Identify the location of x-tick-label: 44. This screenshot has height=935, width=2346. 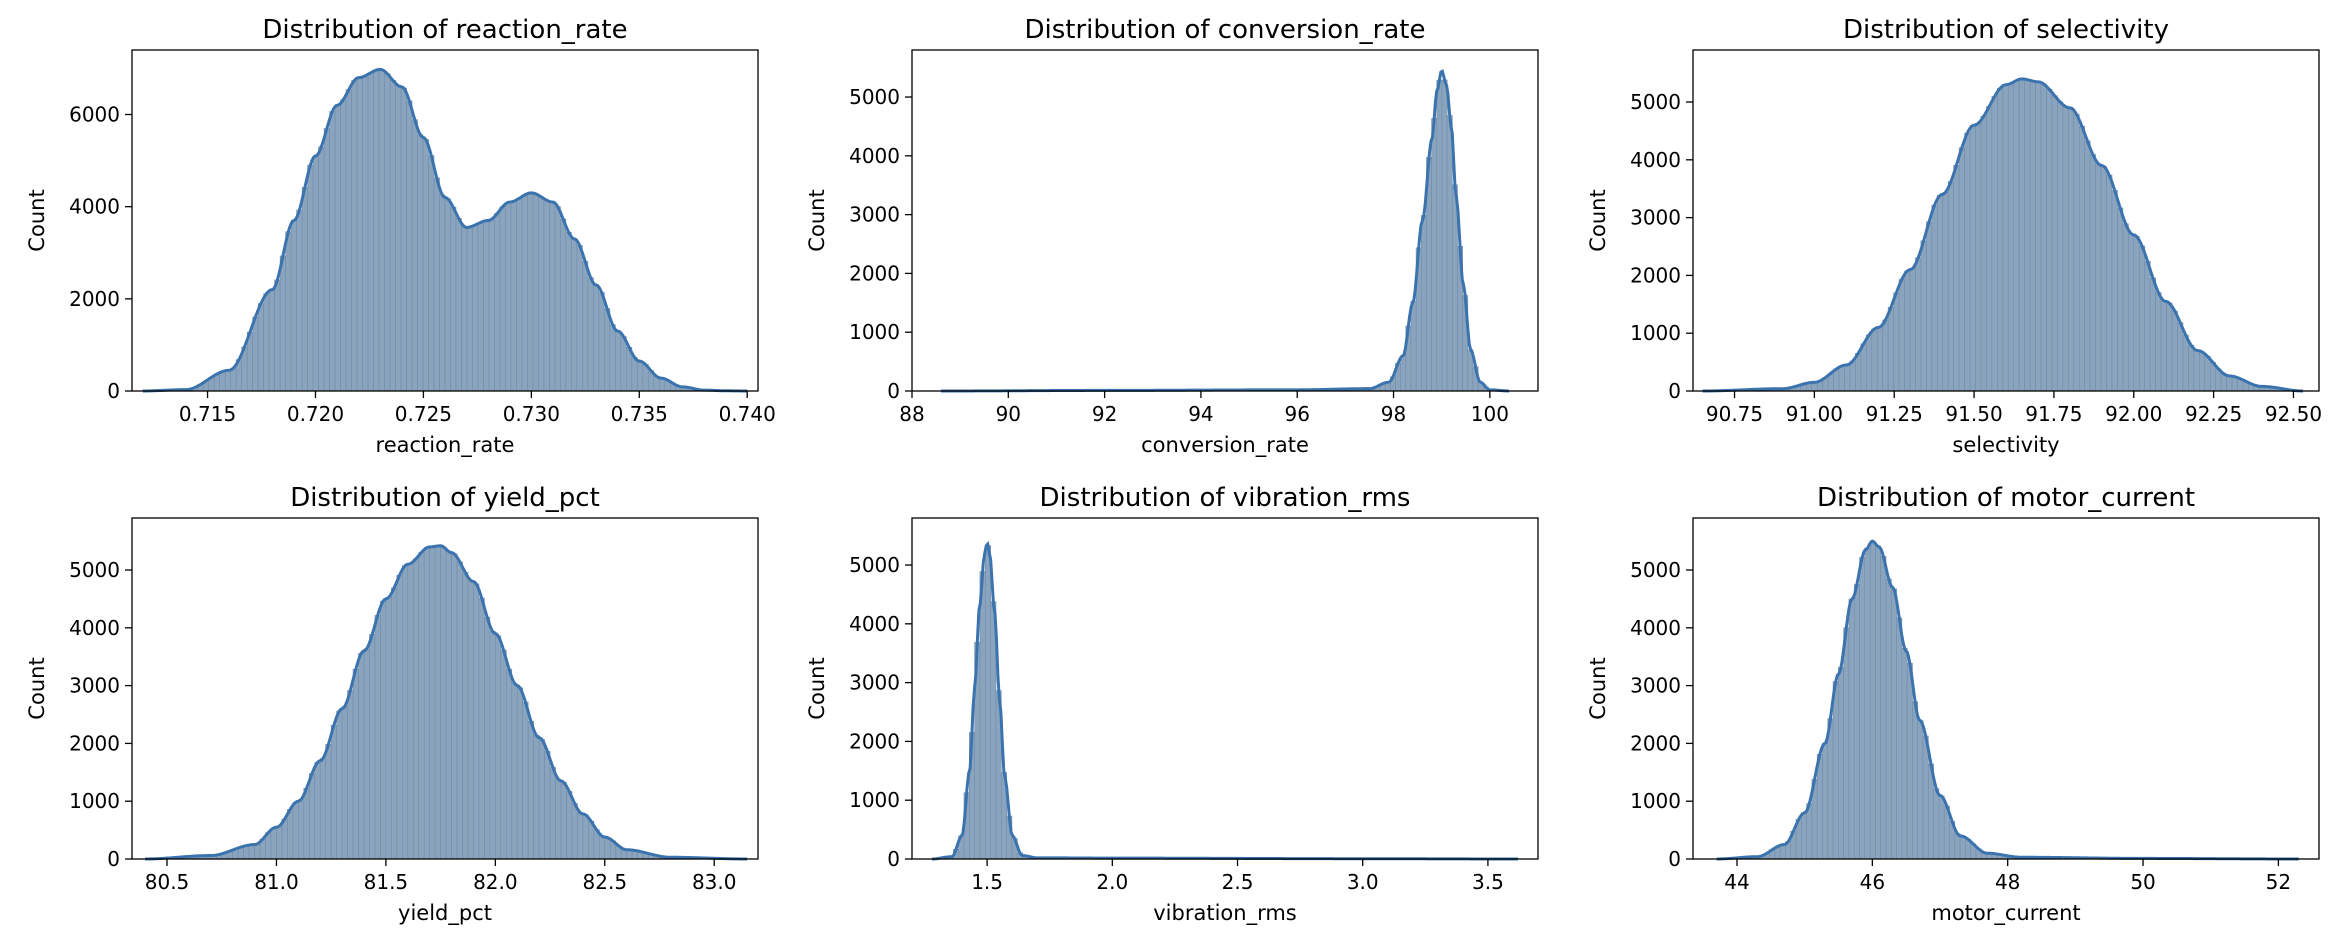
(1736, 882).